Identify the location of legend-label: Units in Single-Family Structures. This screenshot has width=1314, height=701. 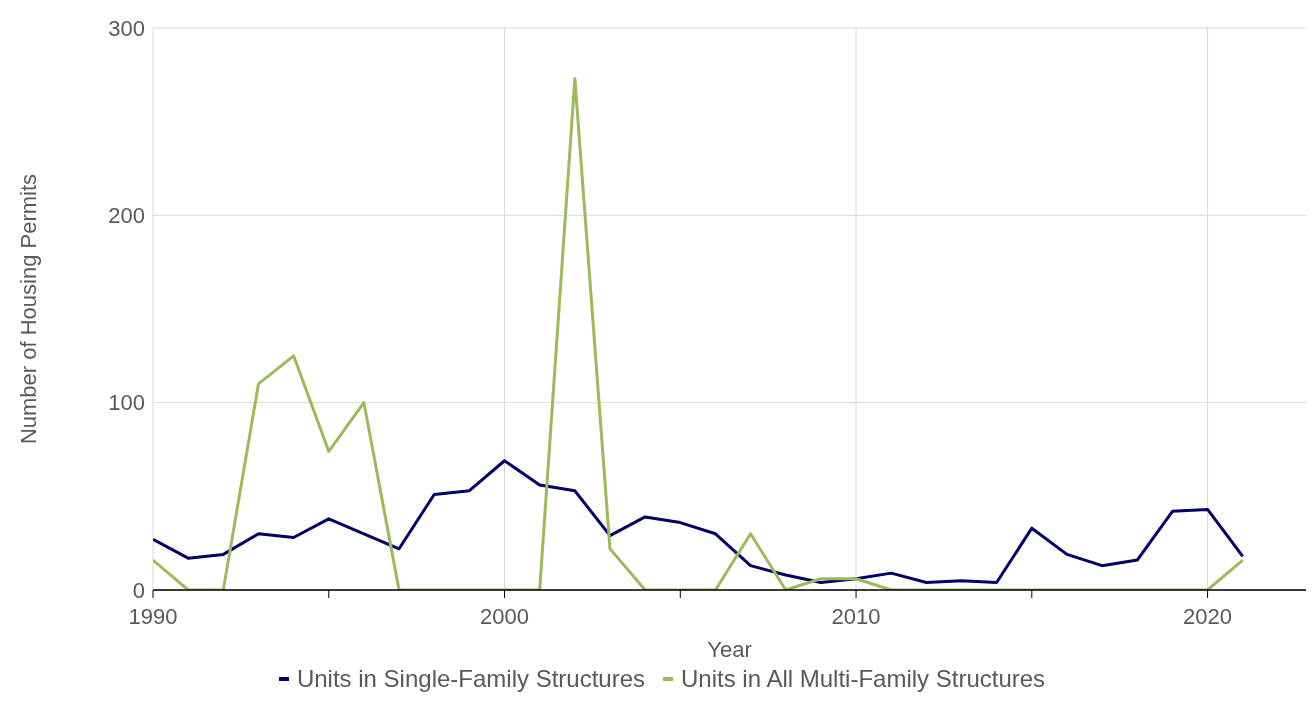
(471, 679).